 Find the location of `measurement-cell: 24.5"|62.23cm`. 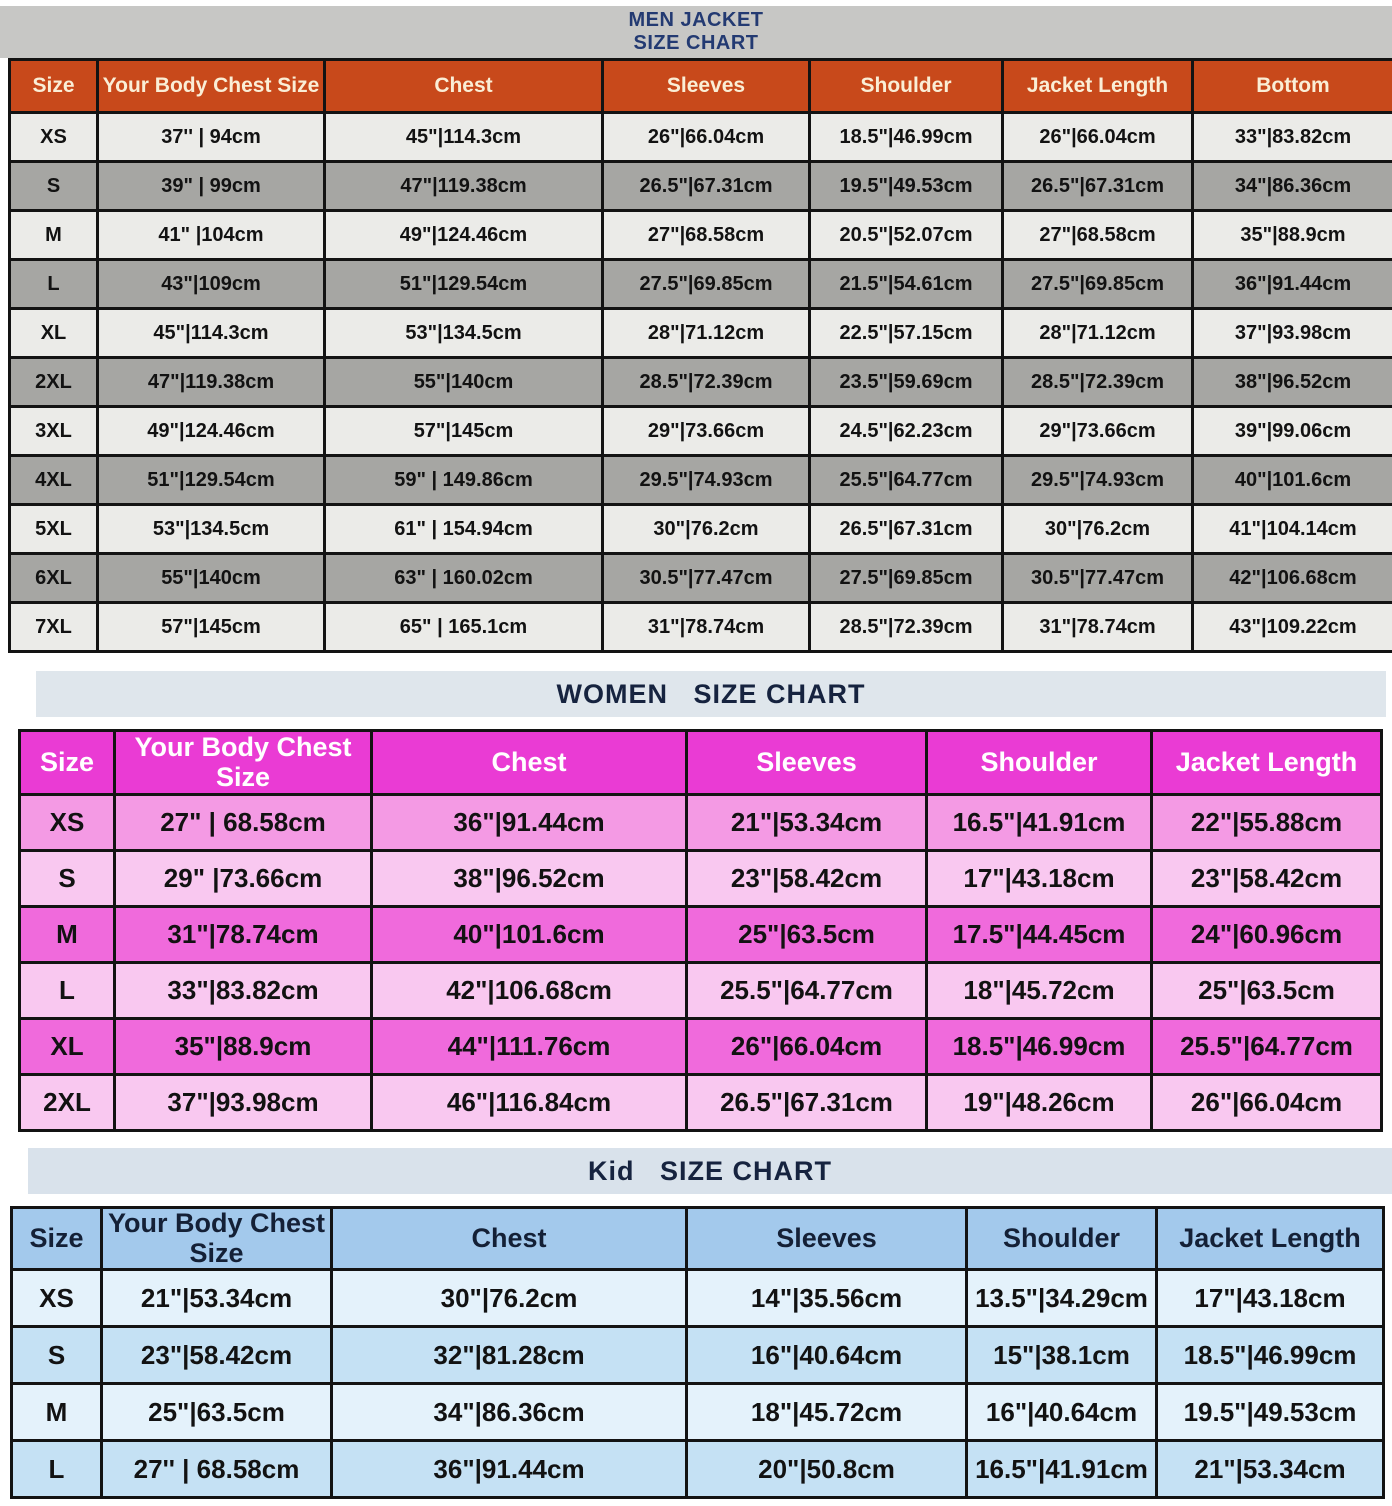

measurement-cell: 24.5"|62.23cm is located at coordinates (906, 431).